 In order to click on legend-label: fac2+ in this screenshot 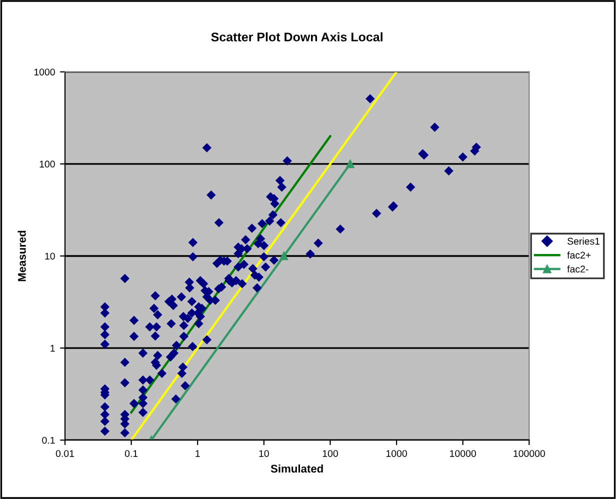, I will do `click(579, 255)`.